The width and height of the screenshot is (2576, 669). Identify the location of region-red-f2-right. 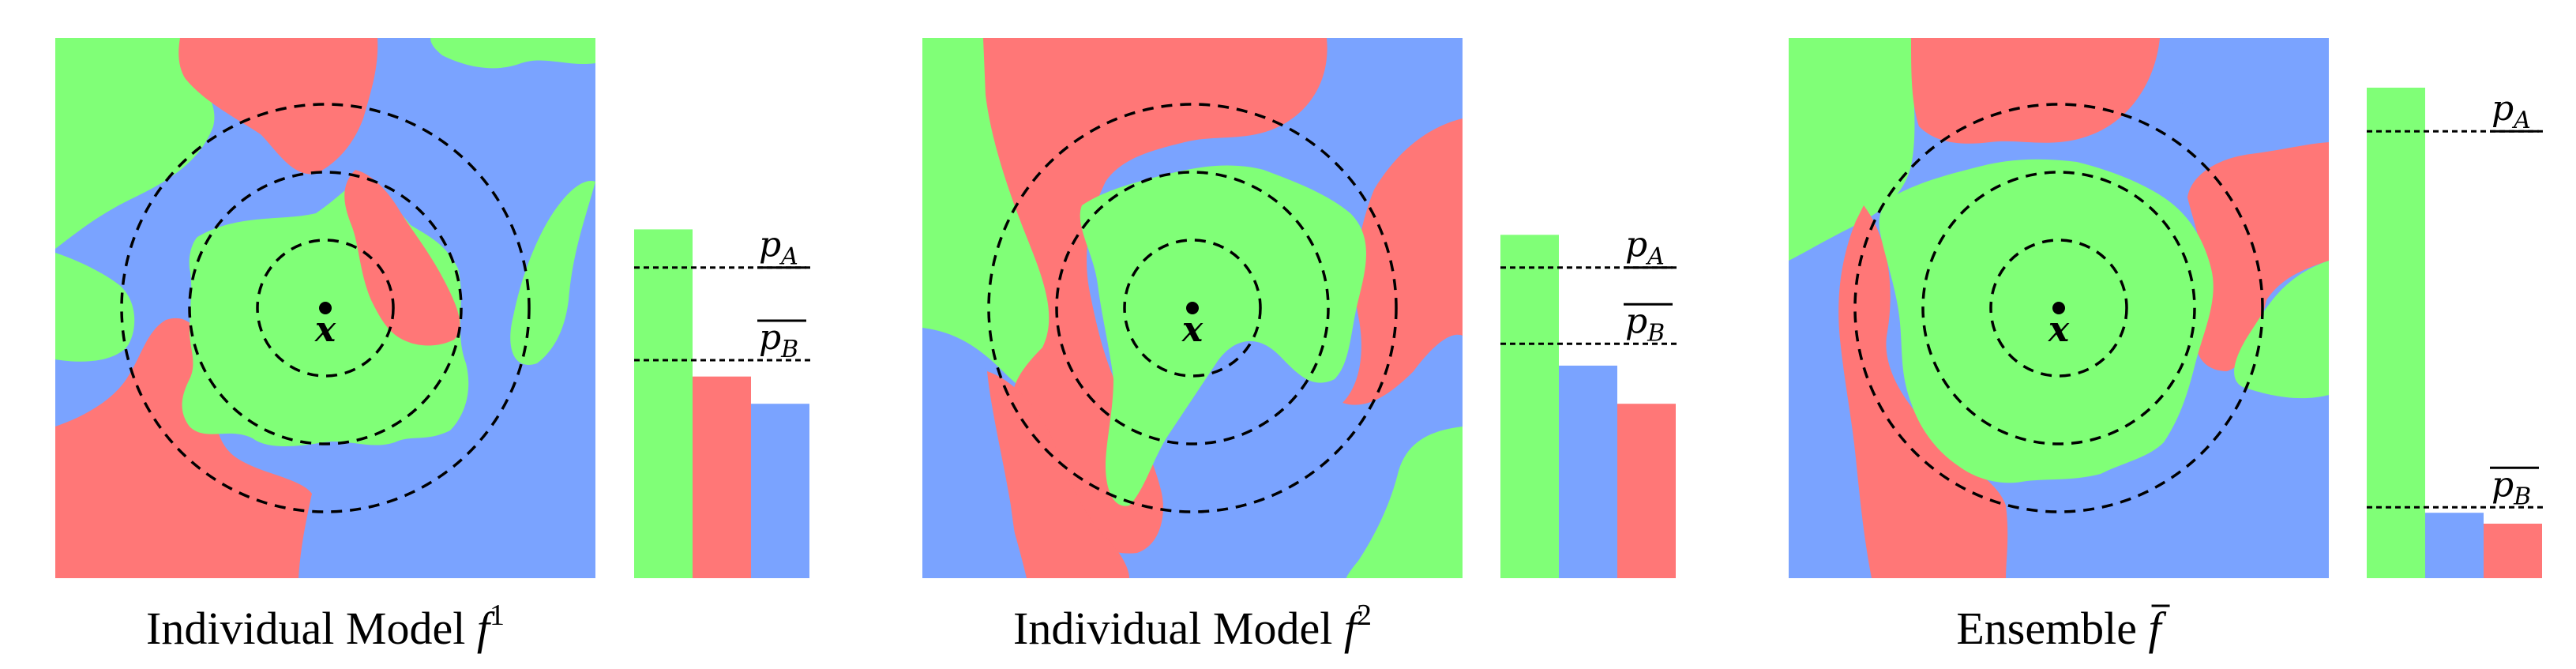
(1402, 261).